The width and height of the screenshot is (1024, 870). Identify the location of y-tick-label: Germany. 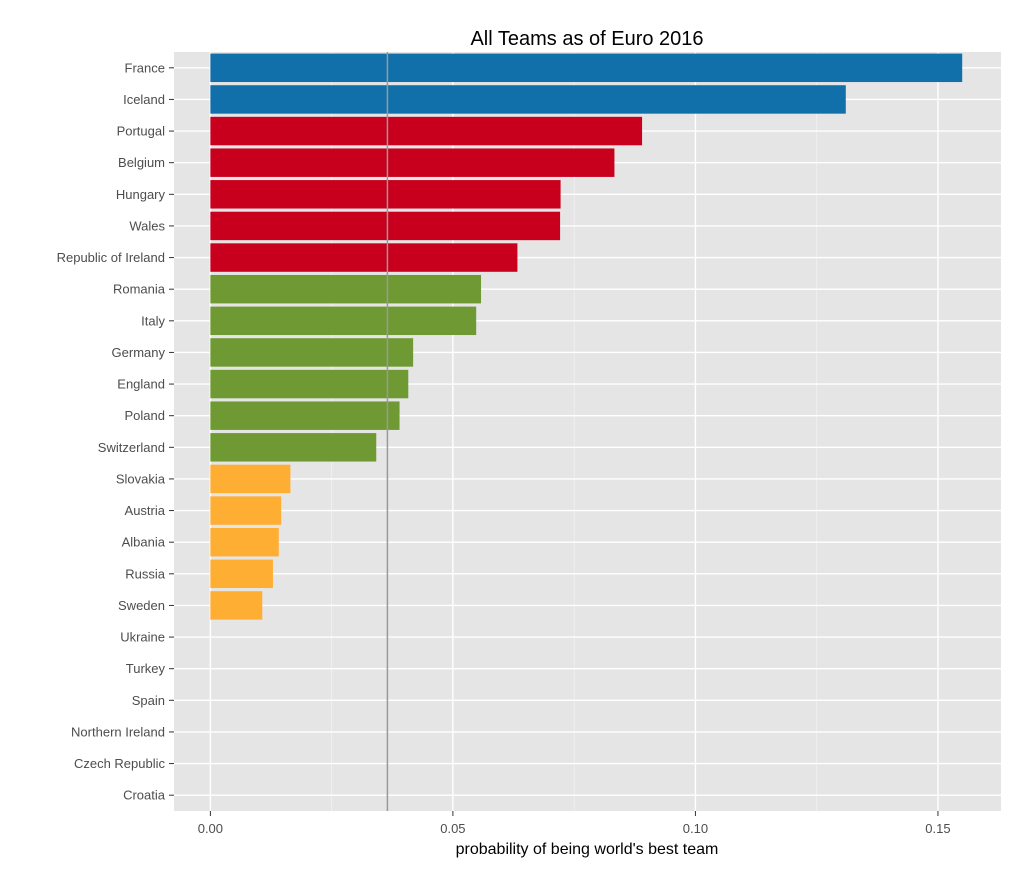
(139, 352).